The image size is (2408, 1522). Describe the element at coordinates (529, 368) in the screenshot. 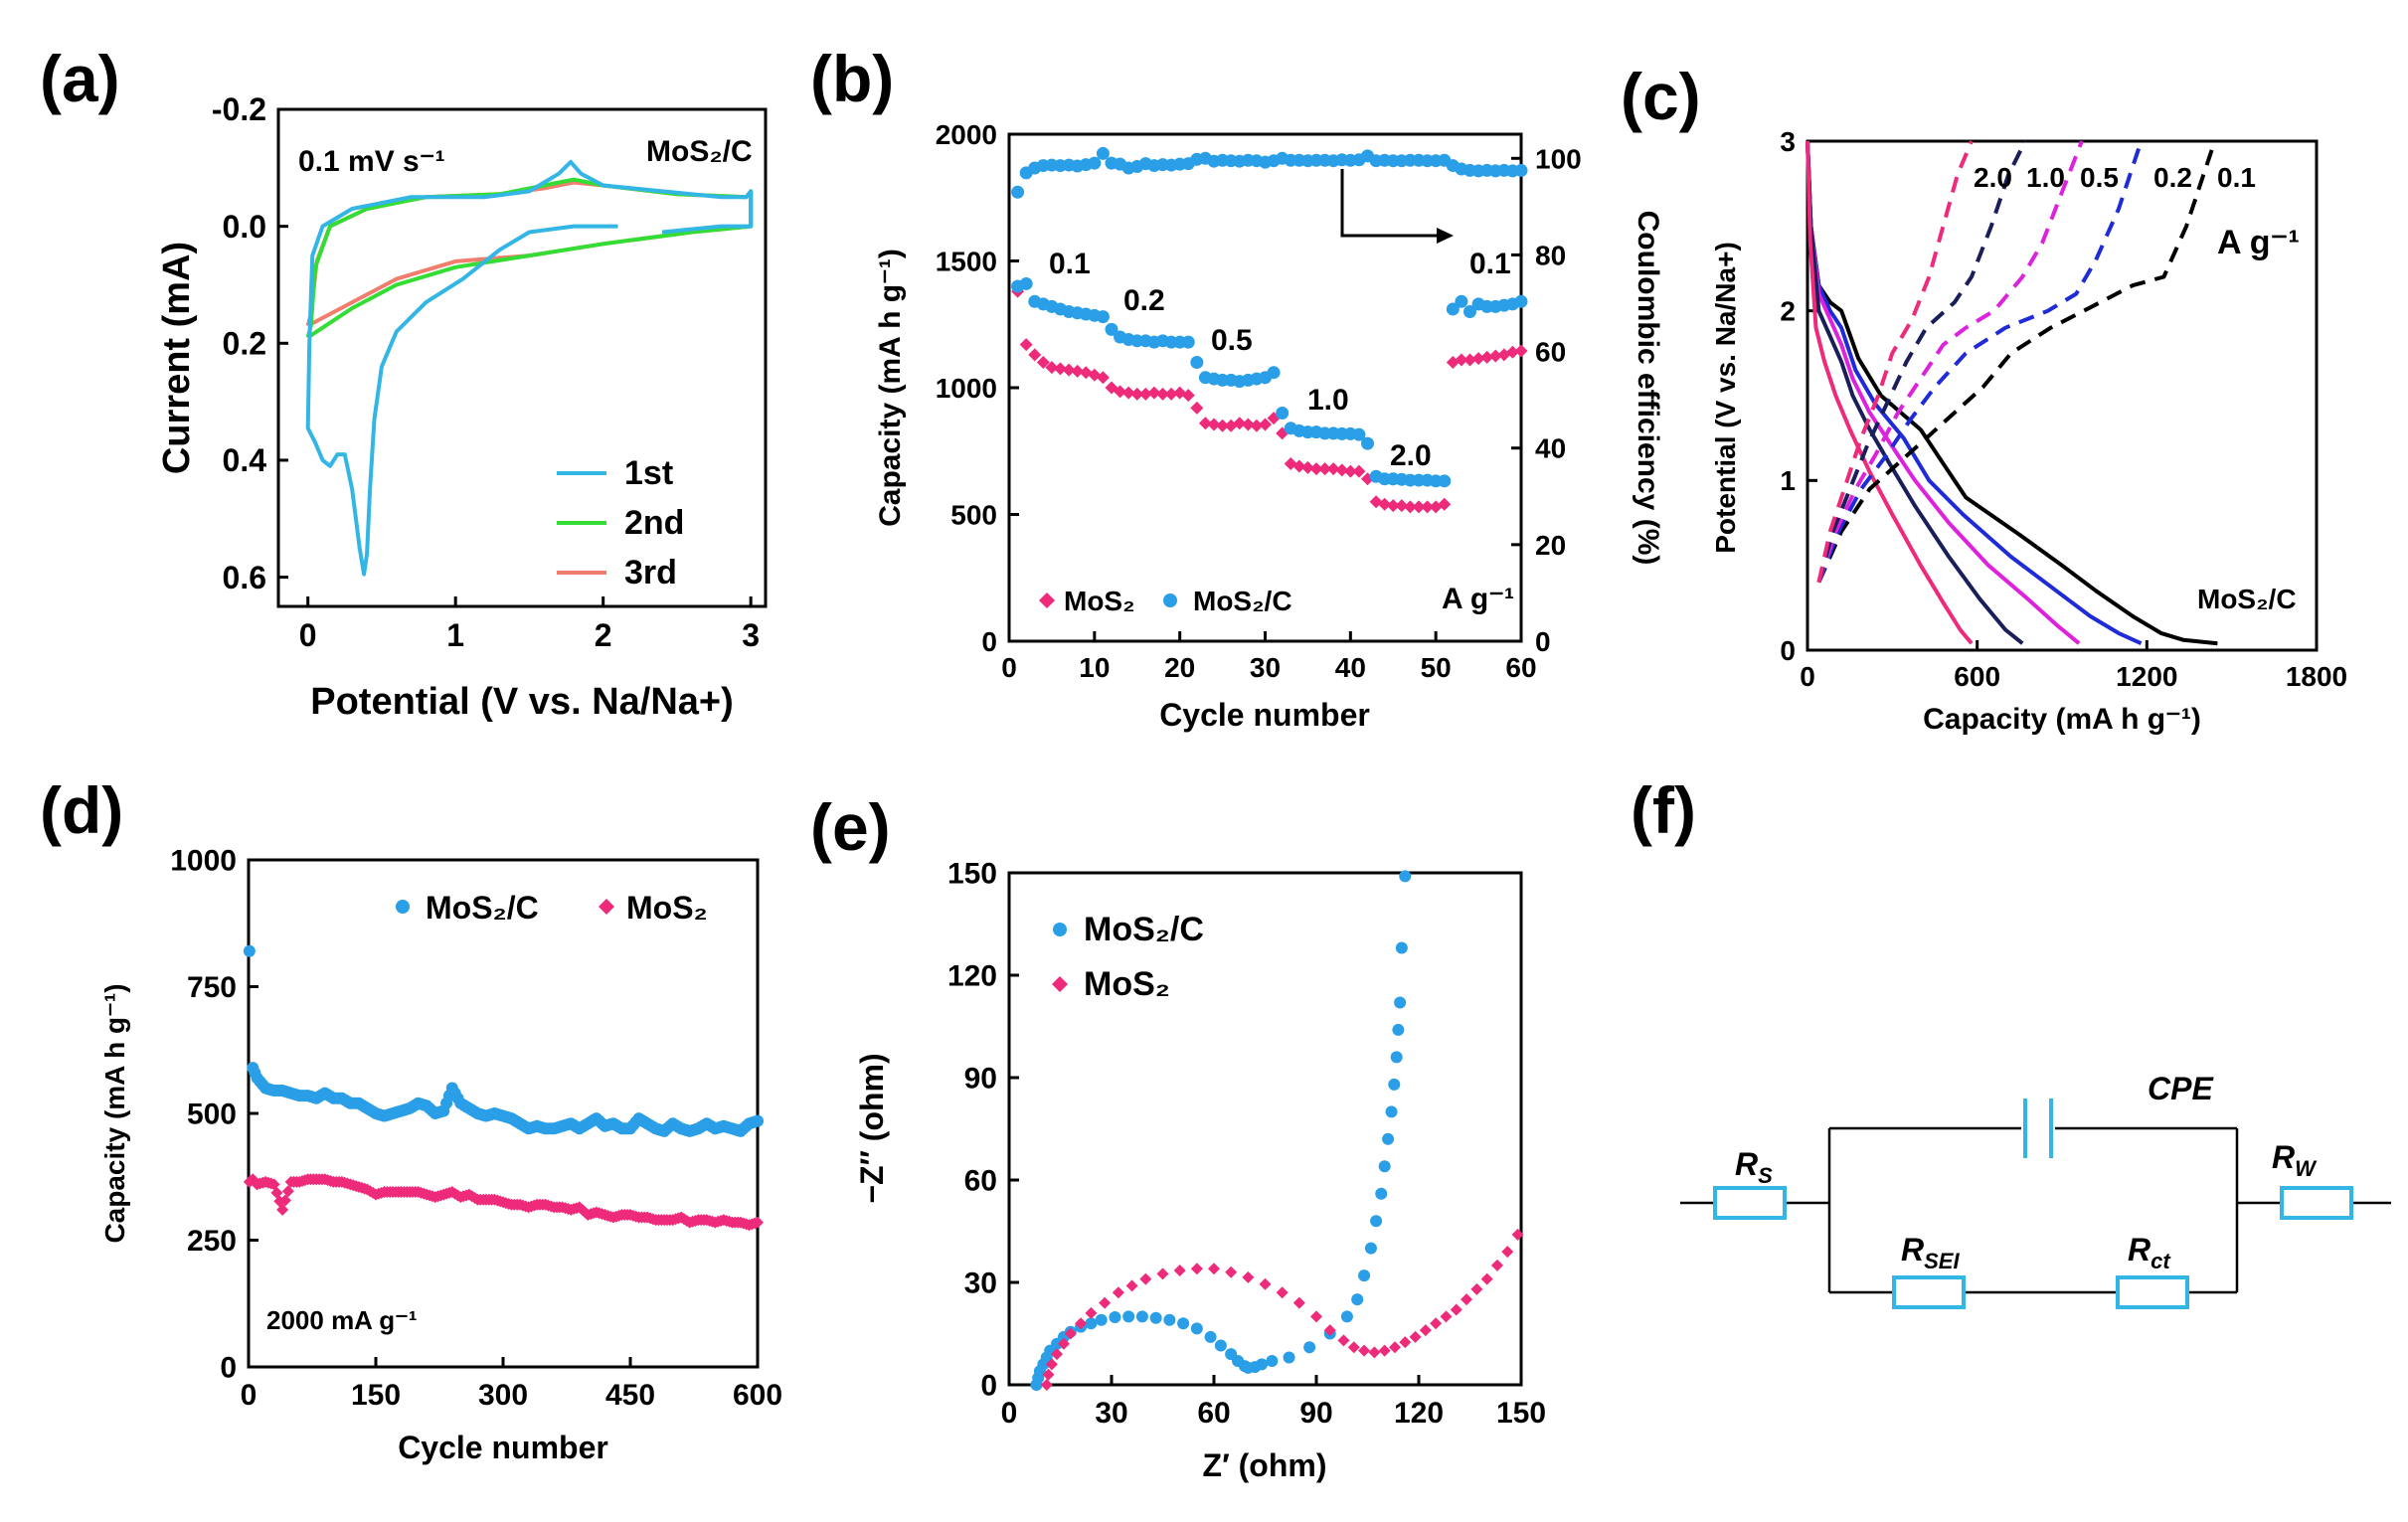

I see `cv-curve-1st` at that location.